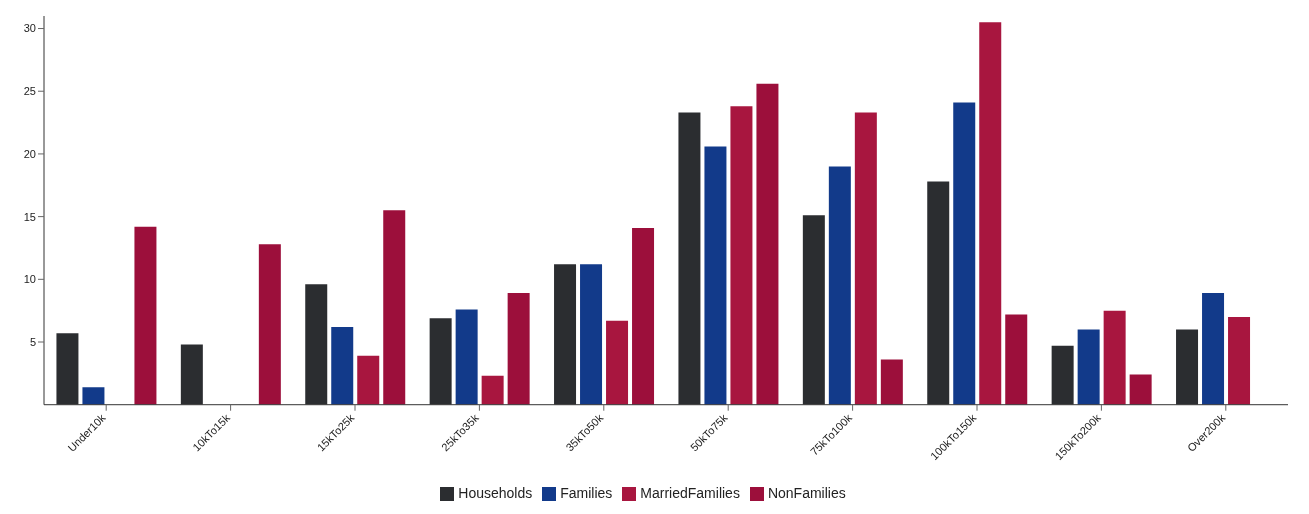 The width and height of the screenshot is (1309, 514). Describe the element at coordinates (806, 492) in the screenshot. I see `legend-label: NonFamilies` at that location.